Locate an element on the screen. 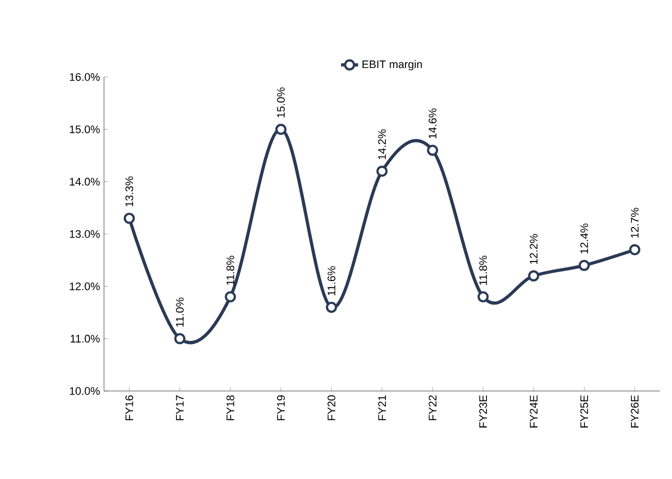 Image resolution: width=672 pixels, height=479 pixels. x-tick-label: FY19 is located at coordinates (281, 407).